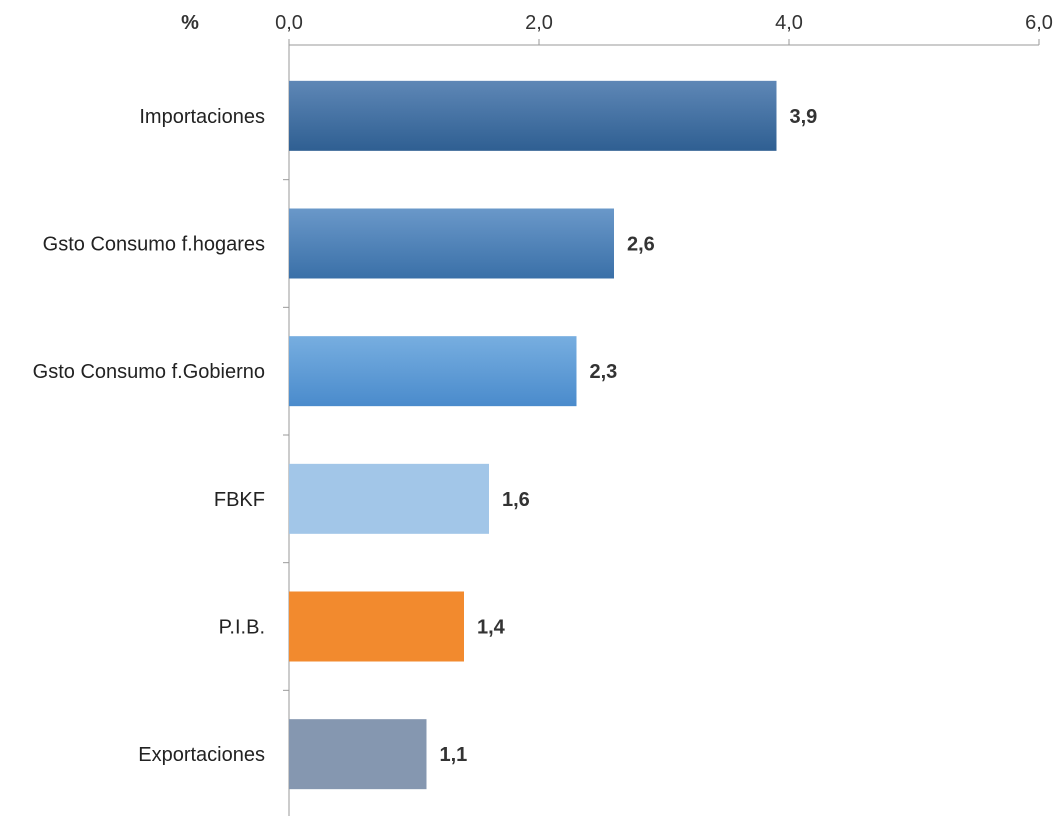 The height and width of the screenshot is (816, 1055). I want to click on category-label: P.I.B., so click(242, 628).